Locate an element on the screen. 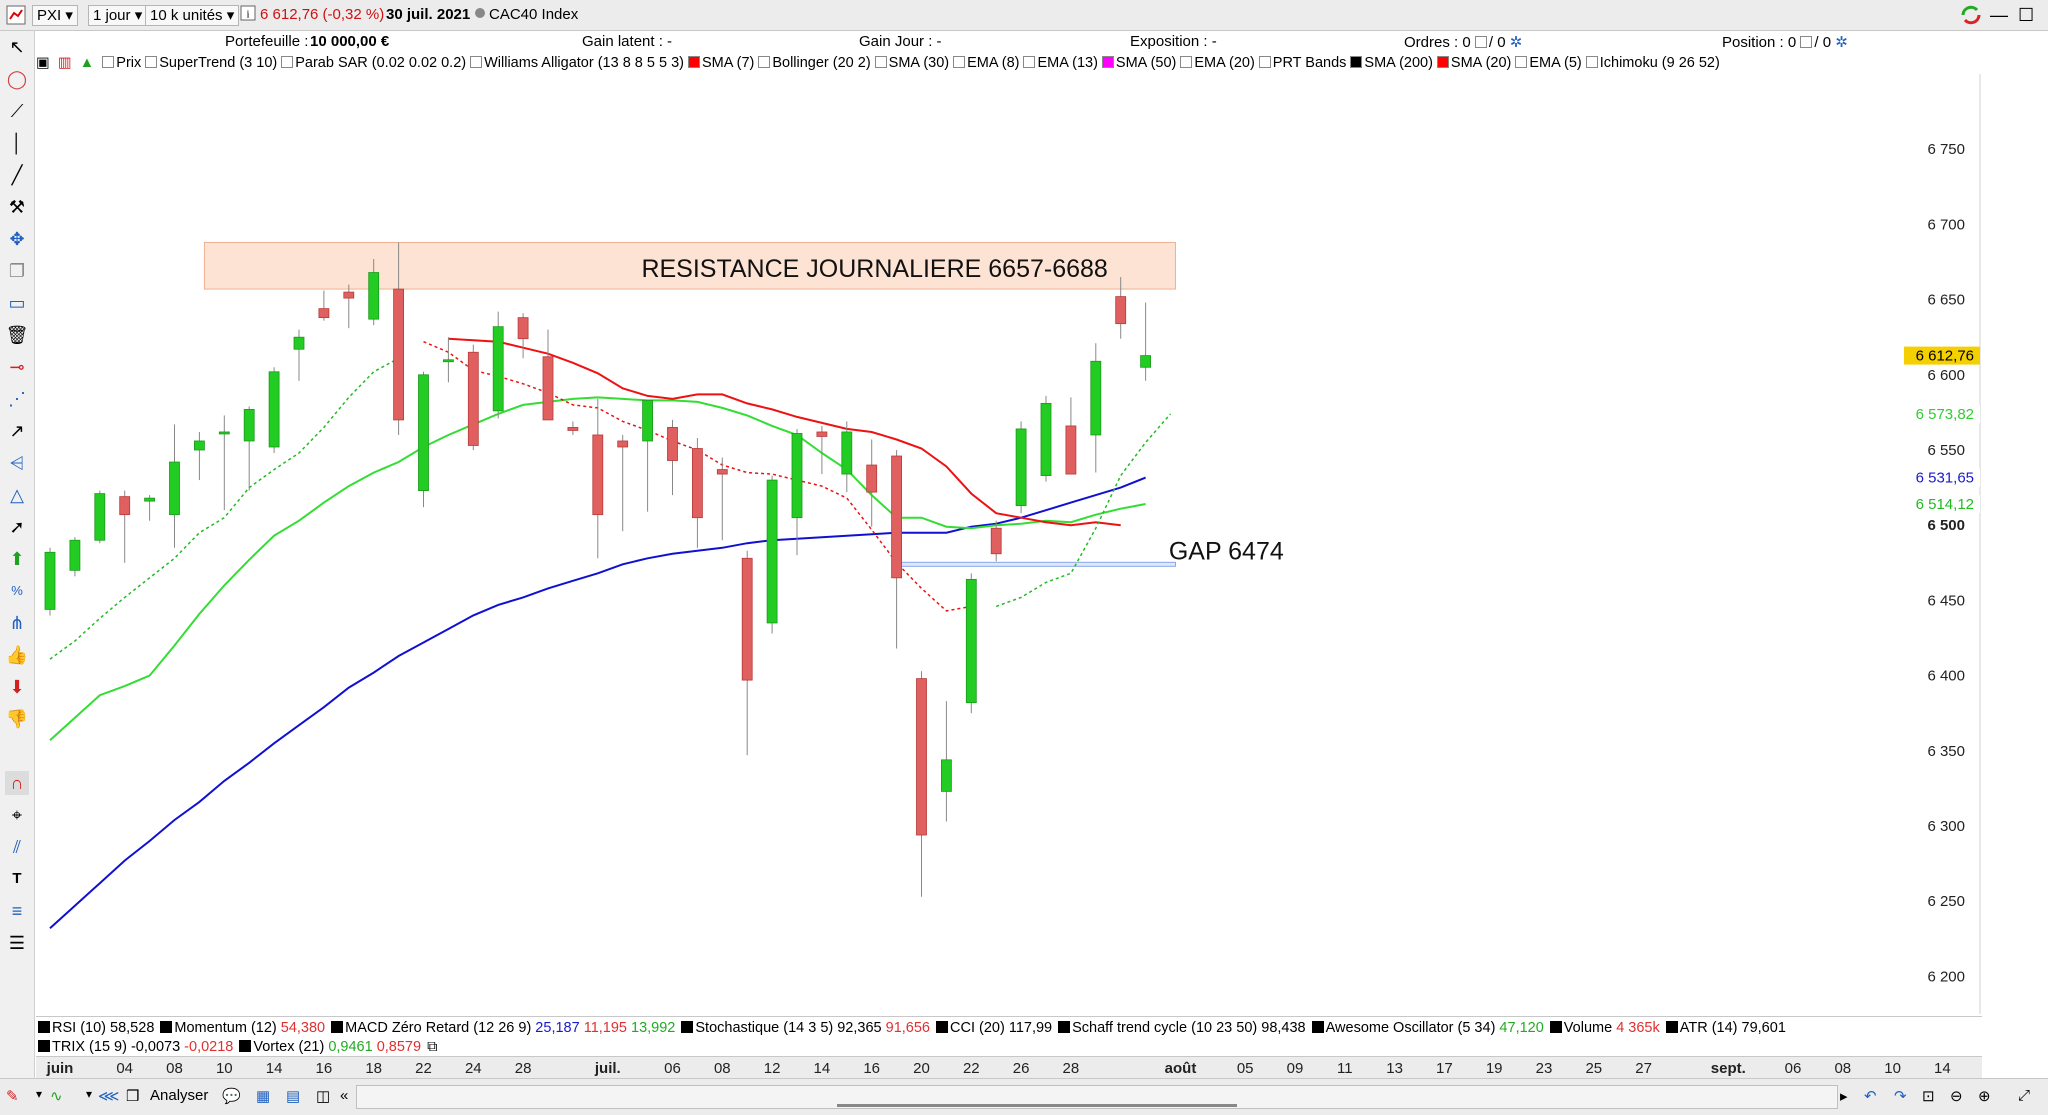  refresh-icon is located at coordinates (1971, 15).